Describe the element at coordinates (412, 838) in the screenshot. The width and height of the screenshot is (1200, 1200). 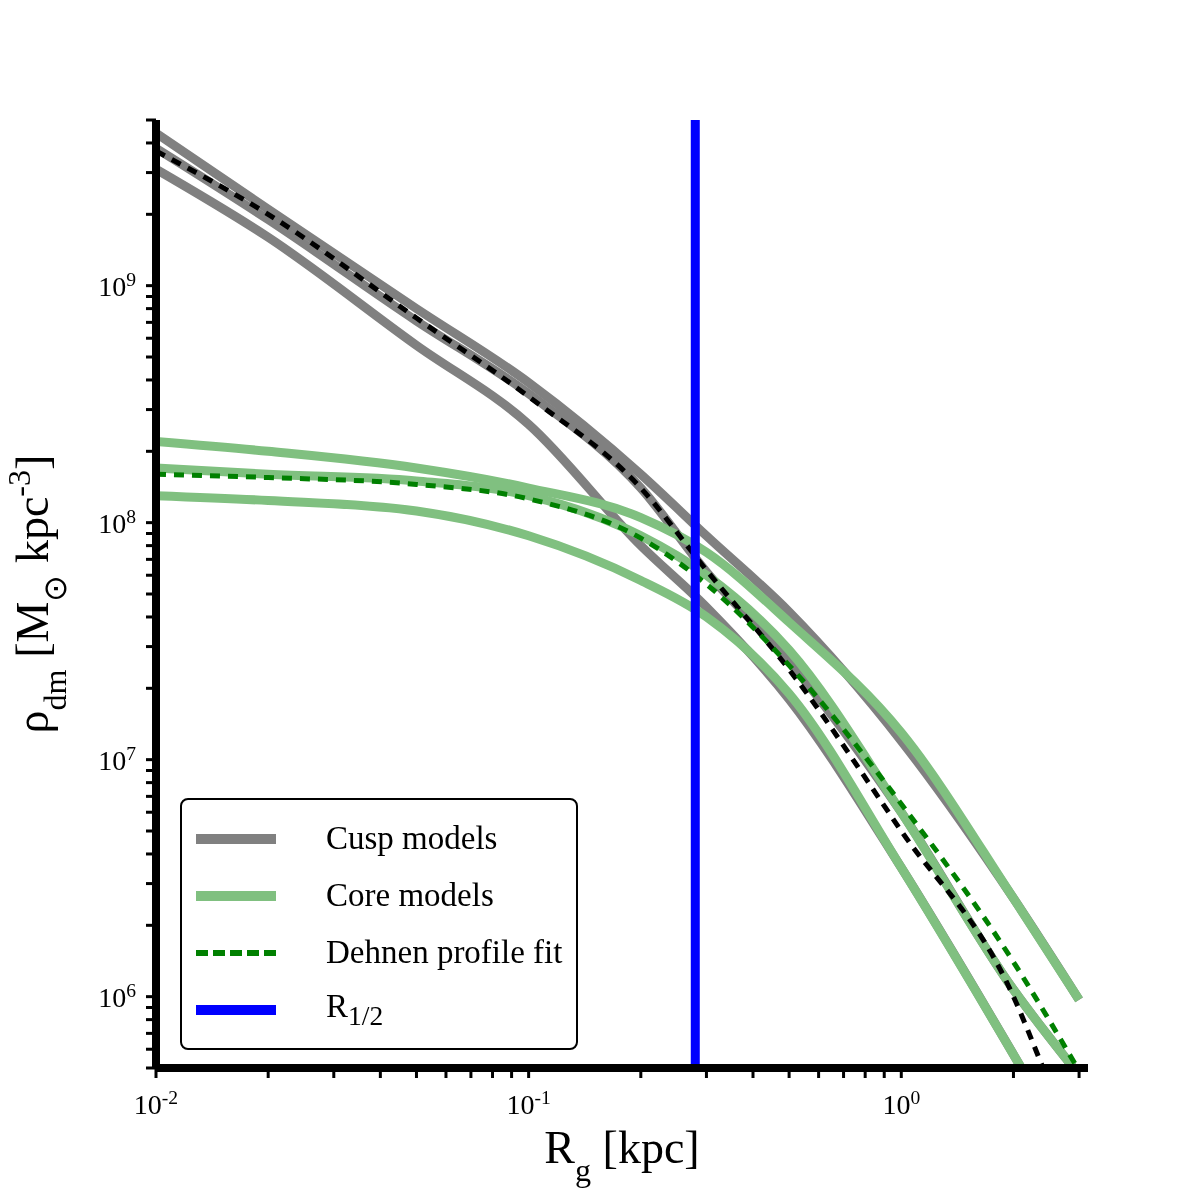
I see `legend-label: Cusp models` at that location.